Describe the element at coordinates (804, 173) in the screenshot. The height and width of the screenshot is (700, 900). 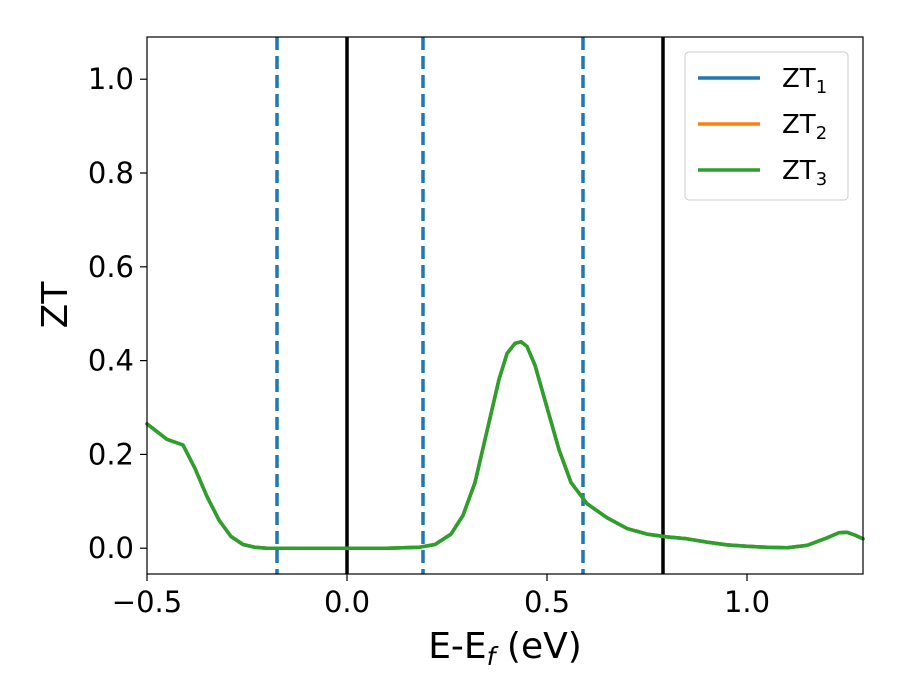
I see `legend-label-3: ZT3` at that location.